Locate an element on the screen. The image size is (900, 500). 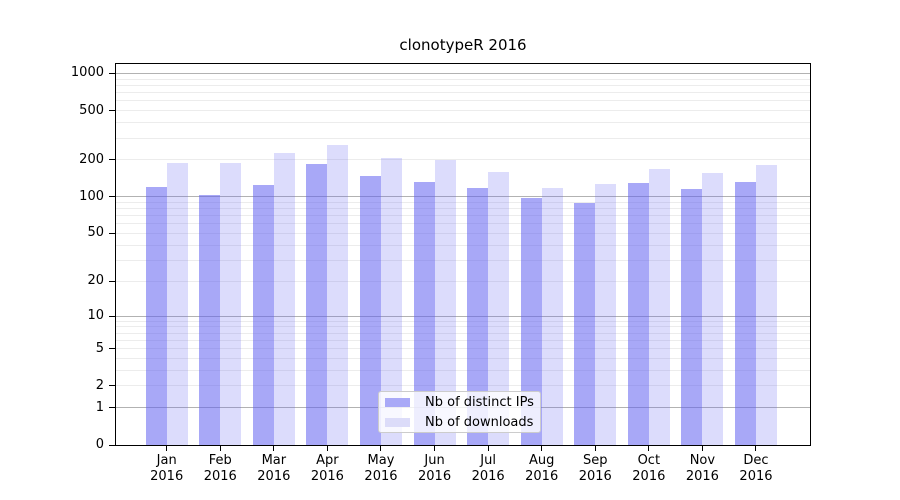
bar-ips-dec is located at coordinates (745, 313).